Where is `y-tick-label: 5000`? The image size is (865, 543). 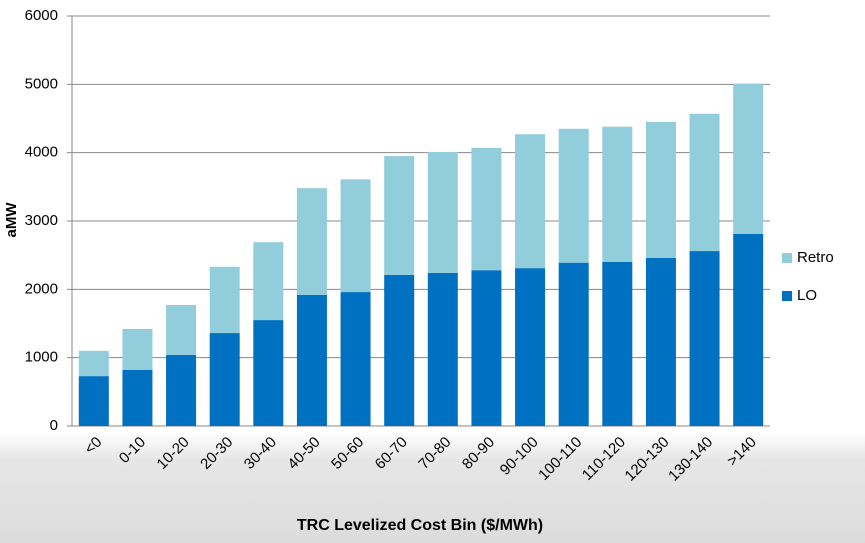 y-tick-label: 5000 is located at coordinates (41, 83).